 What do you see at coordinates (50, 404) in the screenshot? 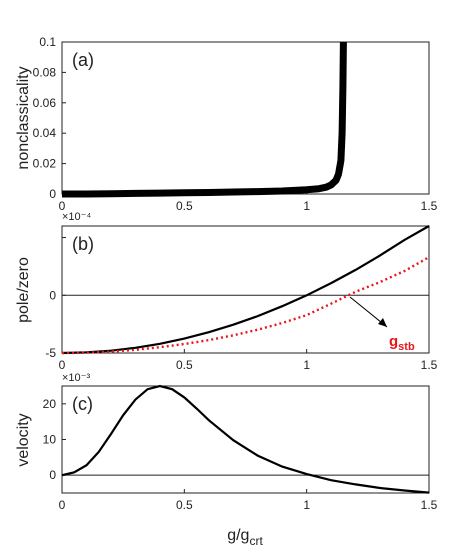
I see `panel-c-ytick-2: 20` at bounding box center [50, 404].